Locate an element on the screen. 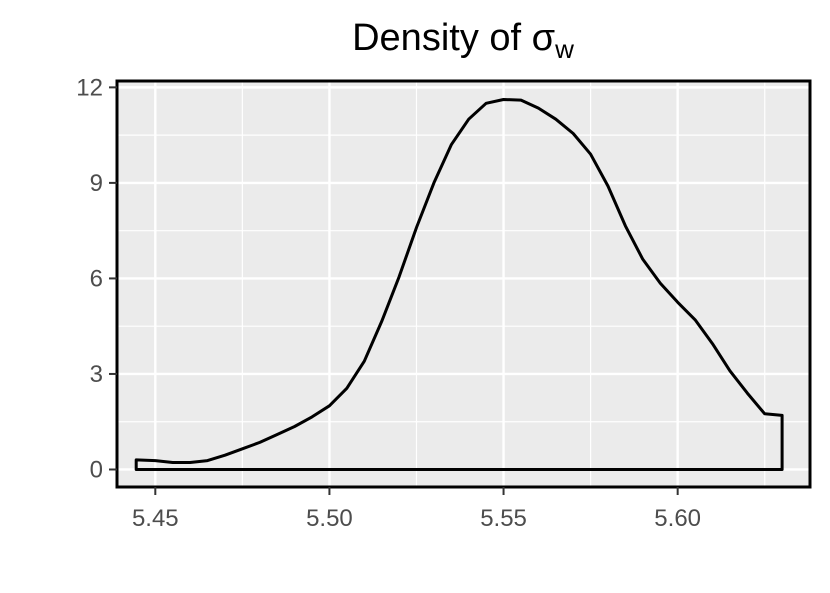 The image size is (830, 593). chart-title-main: Density of σ is located at coordinates (453, 38).